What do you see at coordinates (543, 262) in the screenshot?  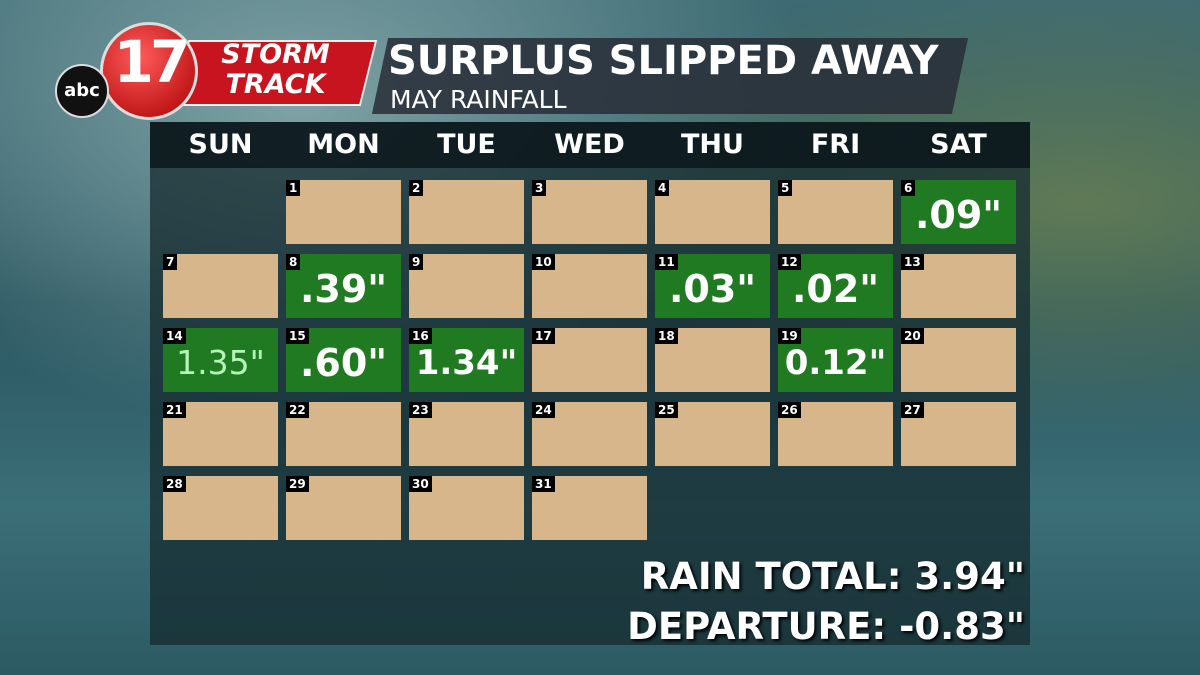 I see `day-number: 10` at bounding box center [543, 262].